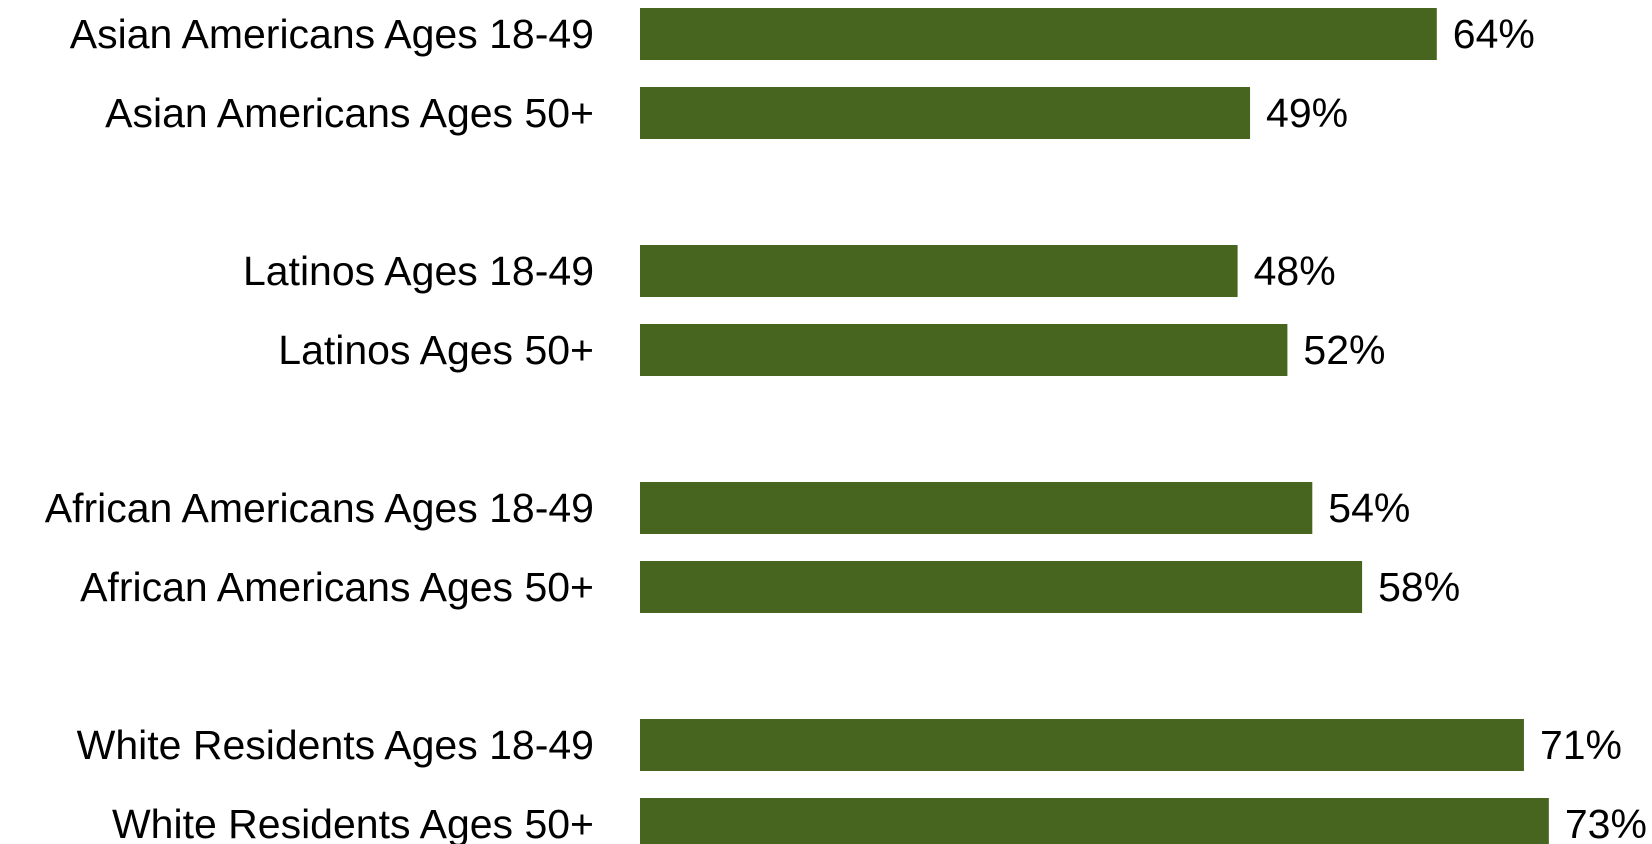 This screenshot has width=1652, height=844. I want to click on value-label-3: 48%, so click(1295, 271).